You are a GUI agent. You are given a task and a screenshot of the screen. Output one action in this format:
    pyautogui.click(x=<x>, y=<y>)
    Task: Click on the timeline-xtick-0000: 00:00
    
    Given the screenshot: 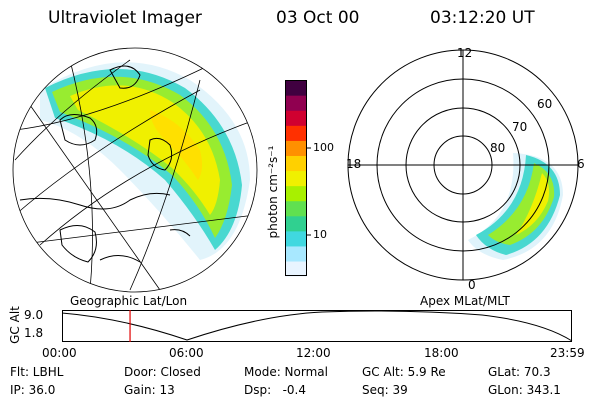 What is the action you would take?
    pyautogui.click(x=59, y=353)
    